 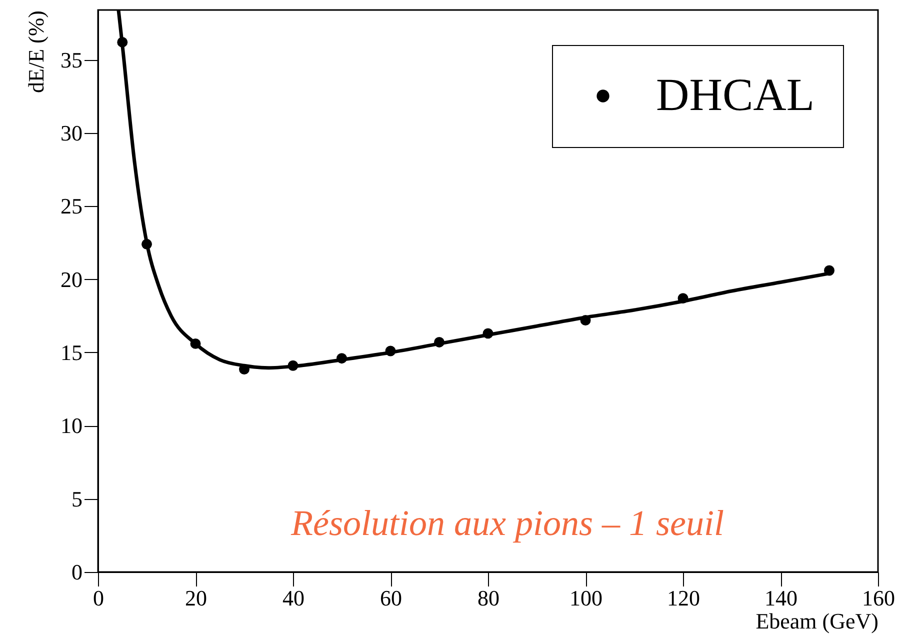 What do you see at coordinates (71, 133) in the screenshot?
I see `y-tick-label: 30` at bounding box center [71, 133].